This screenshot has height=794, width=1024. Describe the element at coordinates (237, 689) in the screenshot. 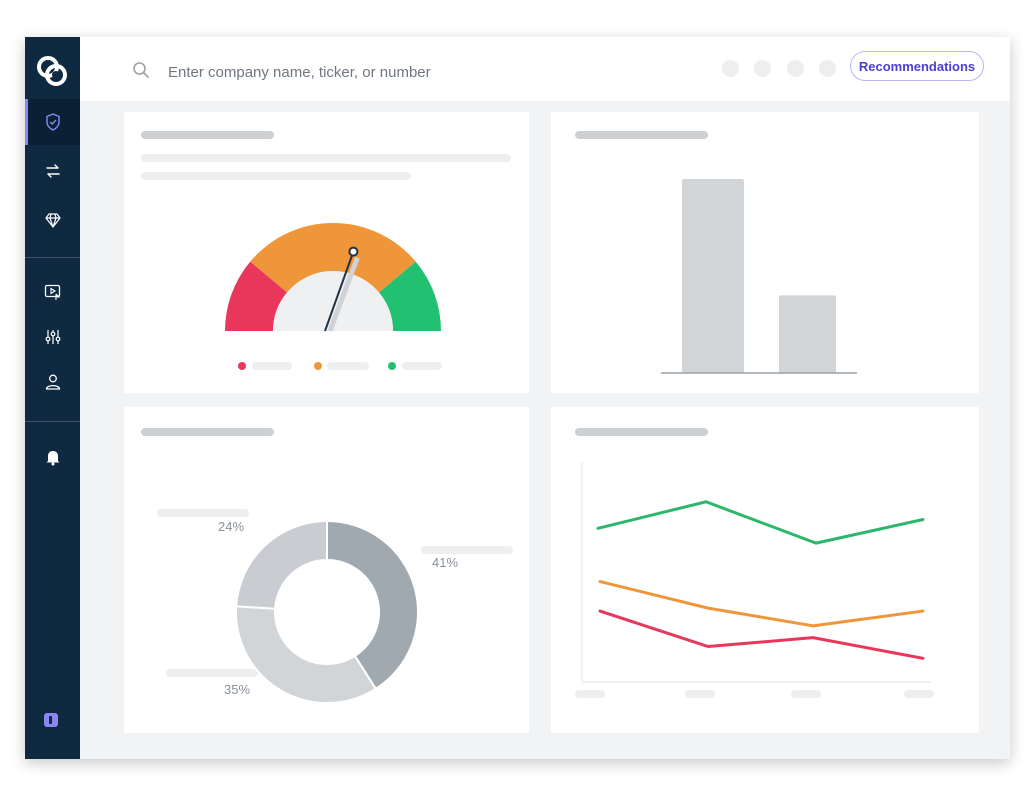

I see `slice-percent-label: 35%` at that location.